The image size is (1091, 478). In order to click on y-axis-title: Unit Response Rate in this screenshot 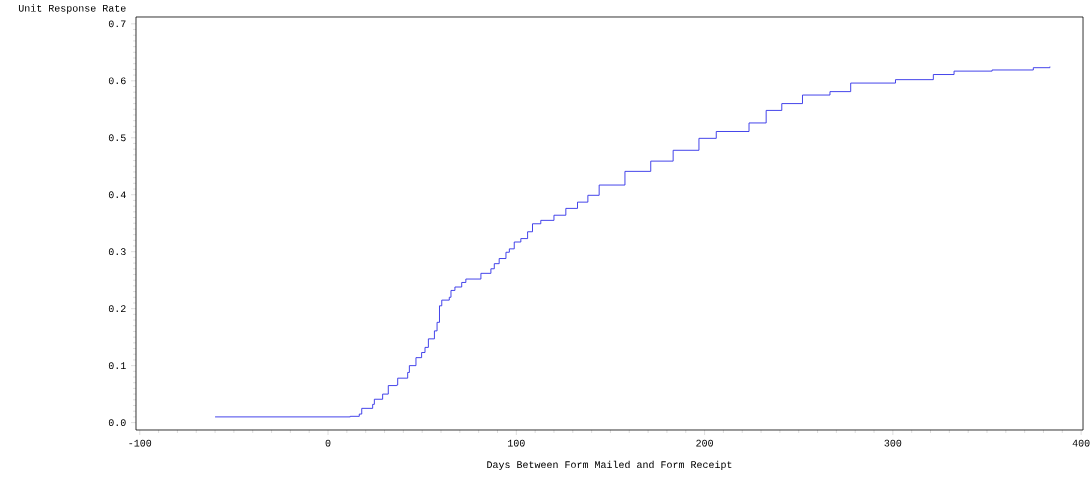, I will do `click(72, 9)`.